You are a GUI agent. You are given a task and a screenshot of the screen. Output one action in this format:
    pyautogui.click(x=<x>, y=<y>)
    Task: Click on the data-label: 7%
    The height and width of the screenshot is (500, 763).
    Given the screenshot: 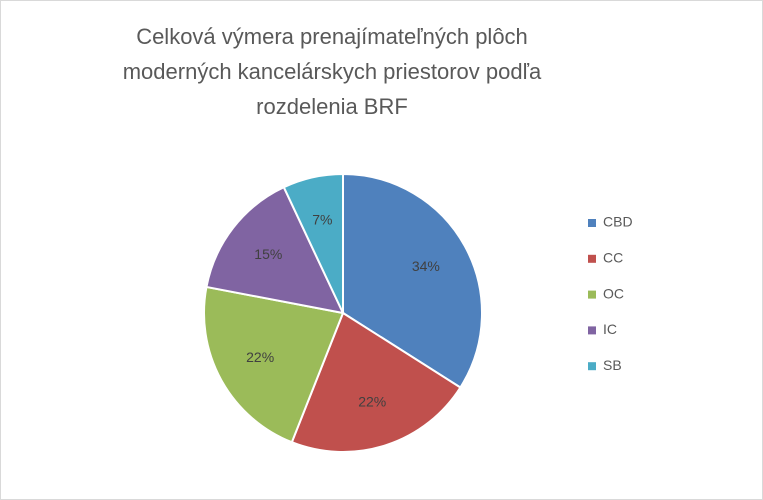 What is the action you would take?
    pyautogui.click(x=322, y=219)
    